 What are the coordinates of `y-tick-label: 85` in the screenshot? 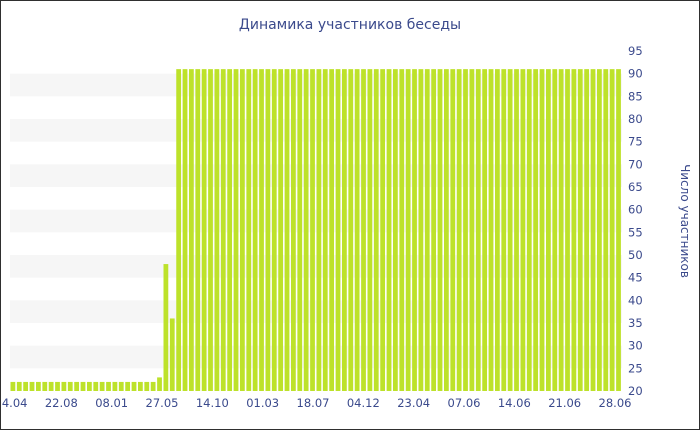 It's located at (635, 96).